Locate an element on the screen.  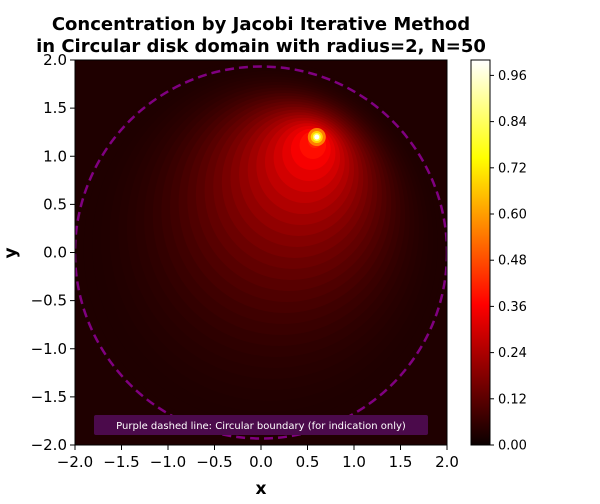
colorbar-tick-label: 0.96 is located at coordinates (512, 76).